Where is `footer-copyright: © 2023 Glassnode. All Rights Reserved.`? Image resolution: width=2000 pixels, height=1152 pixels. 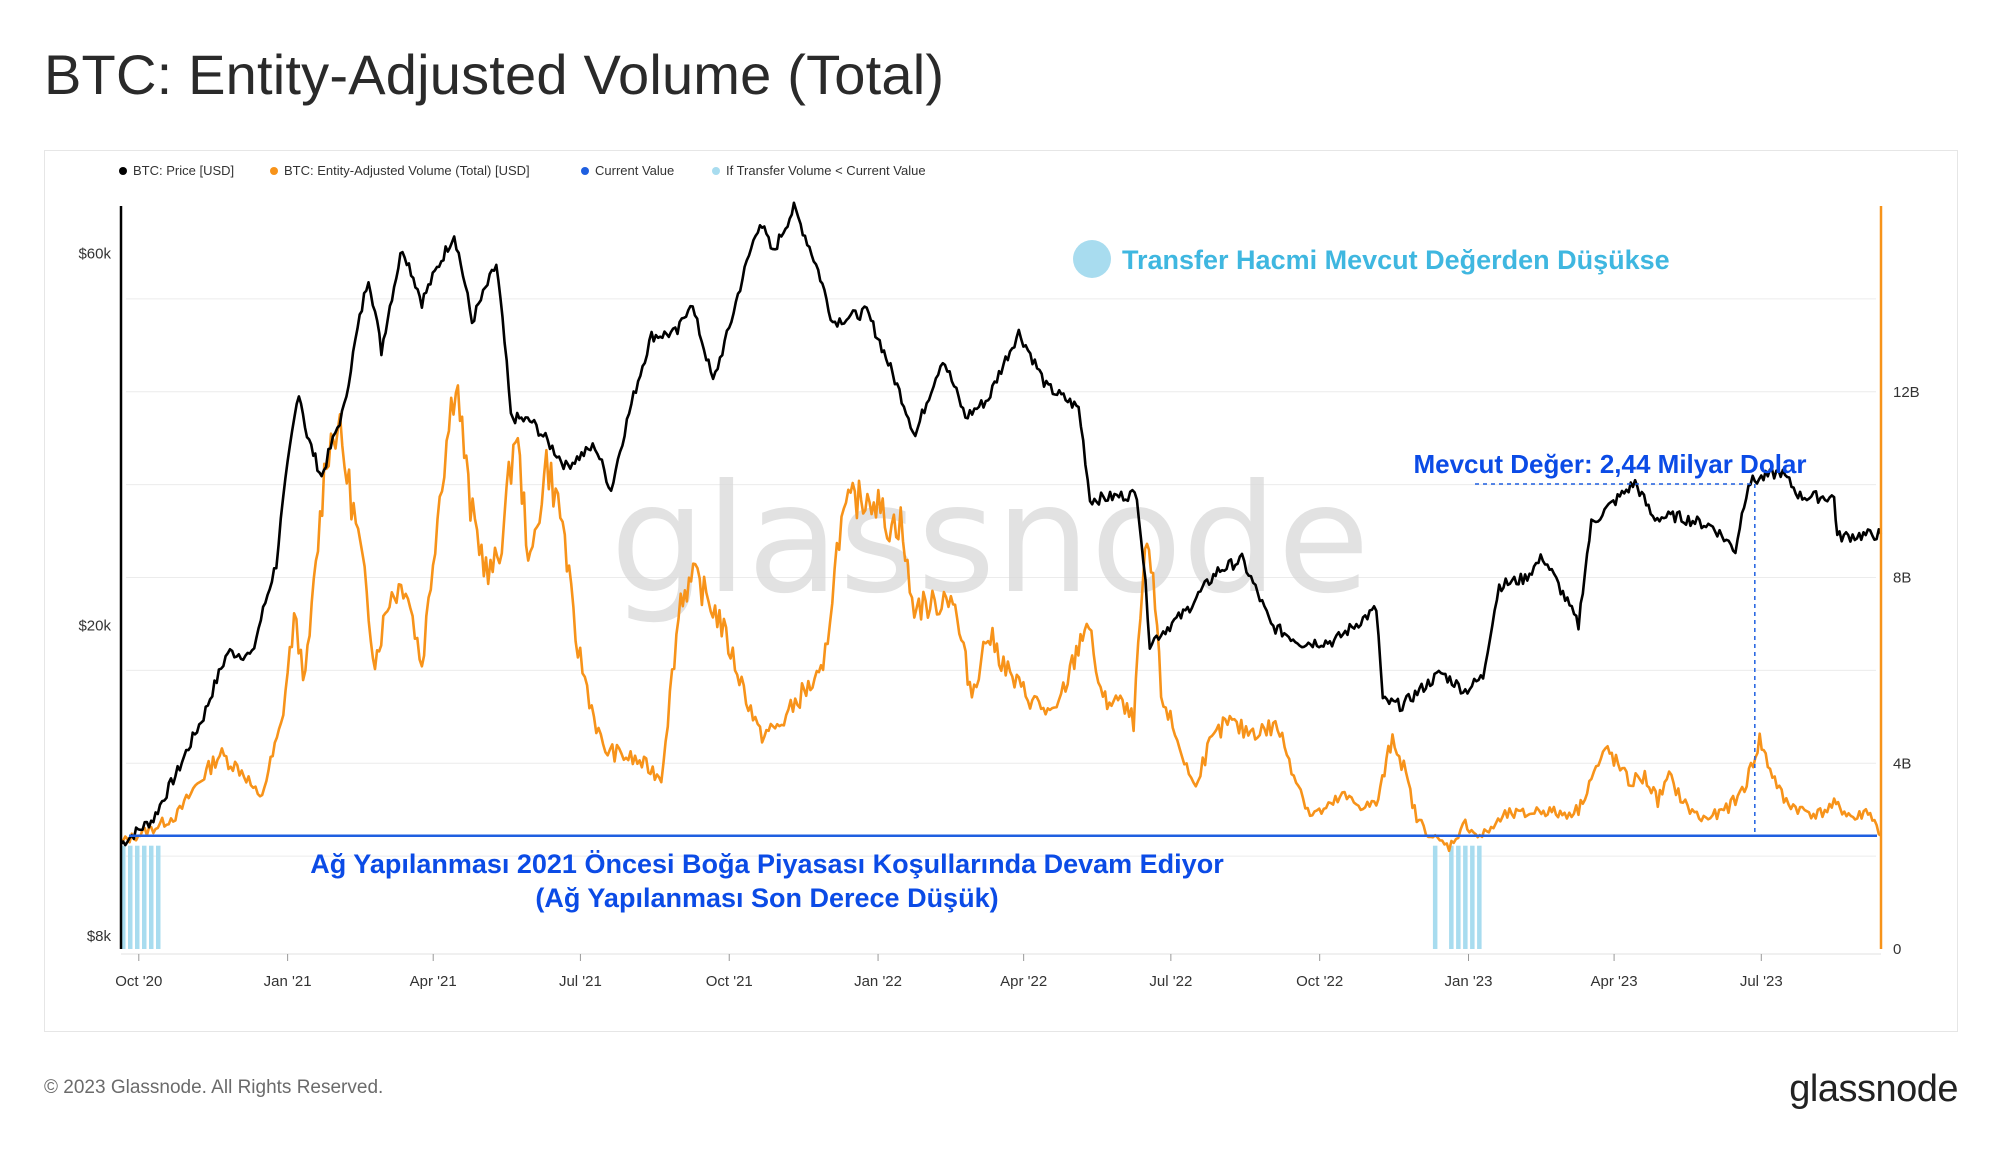 footer-copyright: © 2023 Glassnode. All Rights Reserved. is located at coordinates (214, 1087).